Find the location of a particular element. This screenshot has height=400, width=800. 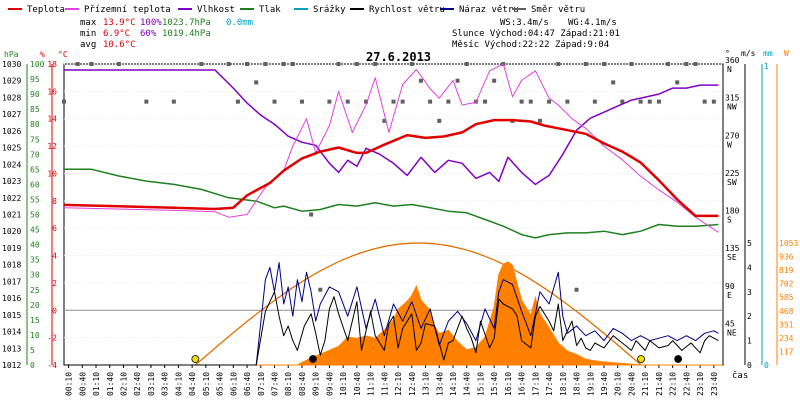

pressure-tick-label: 1030 is located at coordinates (11, 64).